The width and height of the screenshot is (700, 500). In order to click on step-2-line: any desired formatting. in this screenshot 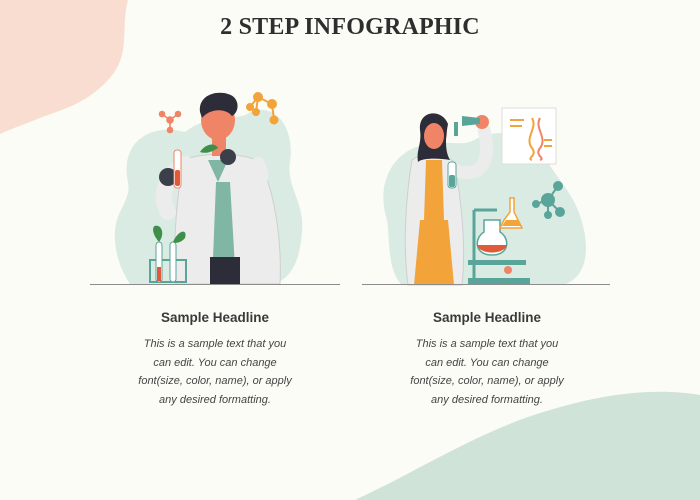, I will do `click(487, 399)`.